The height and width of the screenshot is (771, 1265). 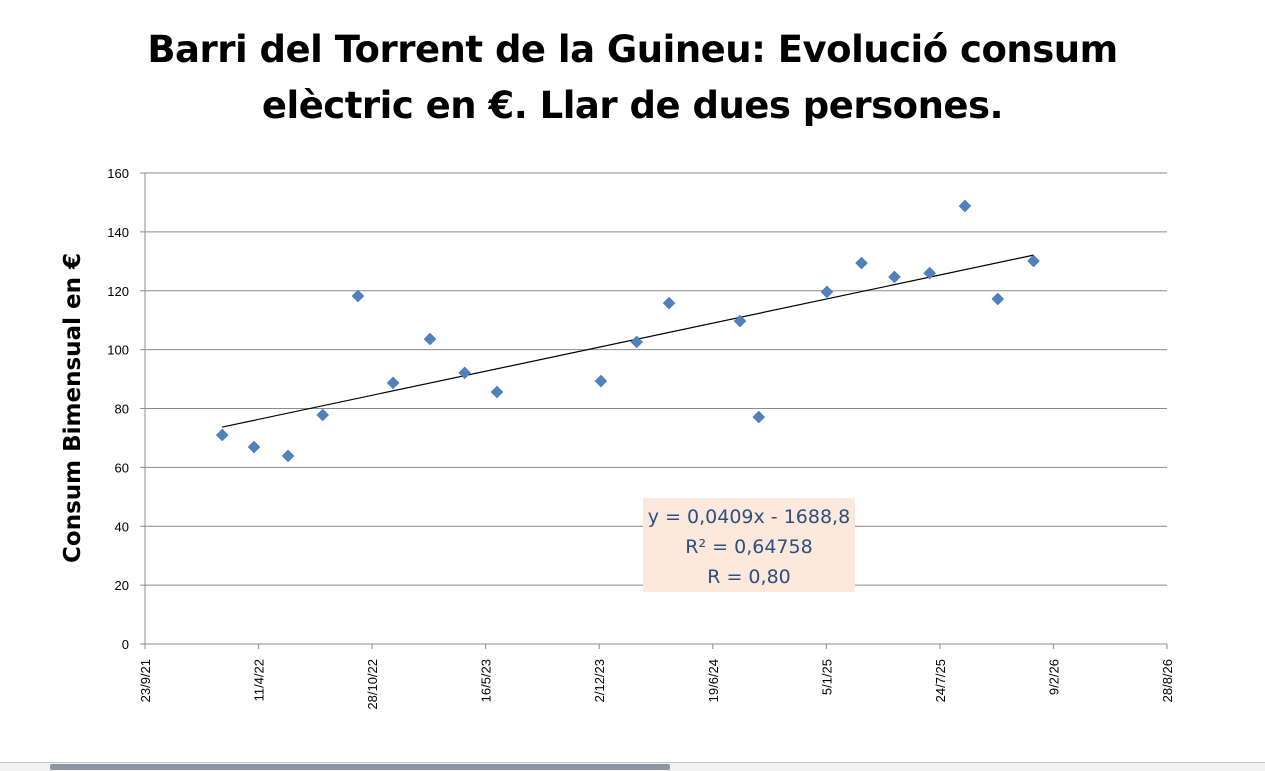 I want to click on x-tick-label: 24/7/25, so click(x=940, y=680).